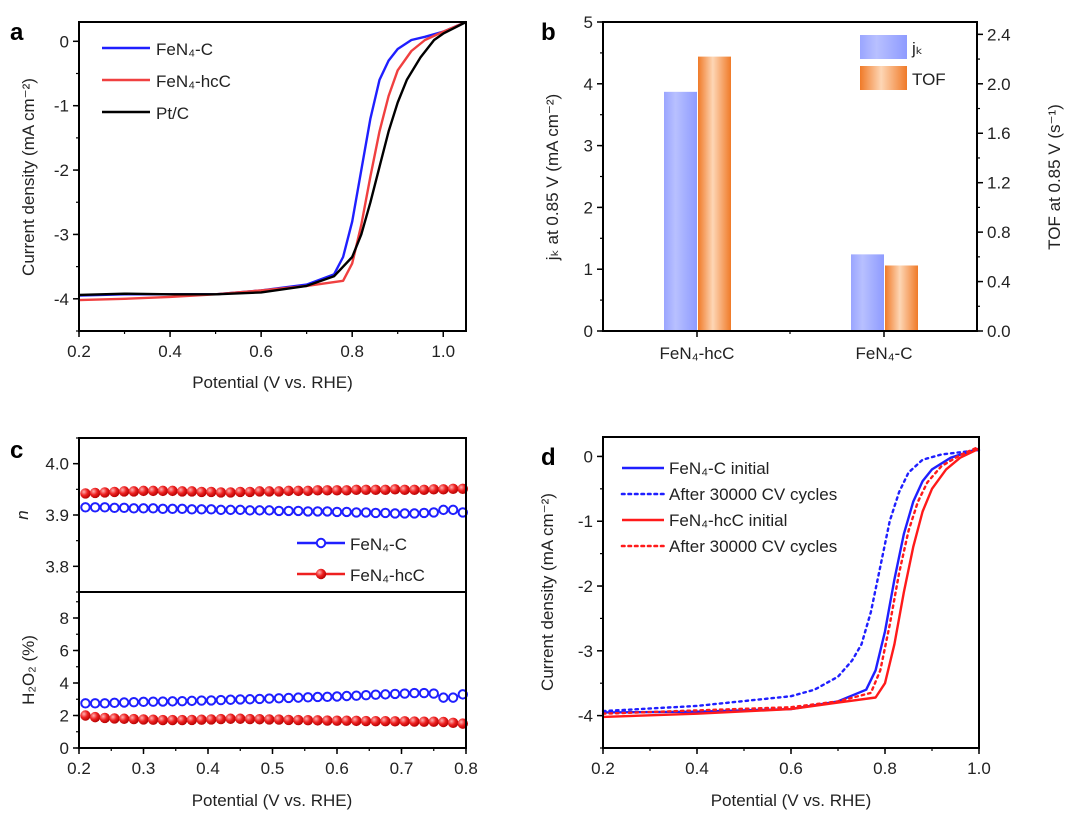 This screenshot has width=1080, height=820. Describe the element at coordinates (588, 269) in the screenshot. I see `y-tick-label: 1` at that location.